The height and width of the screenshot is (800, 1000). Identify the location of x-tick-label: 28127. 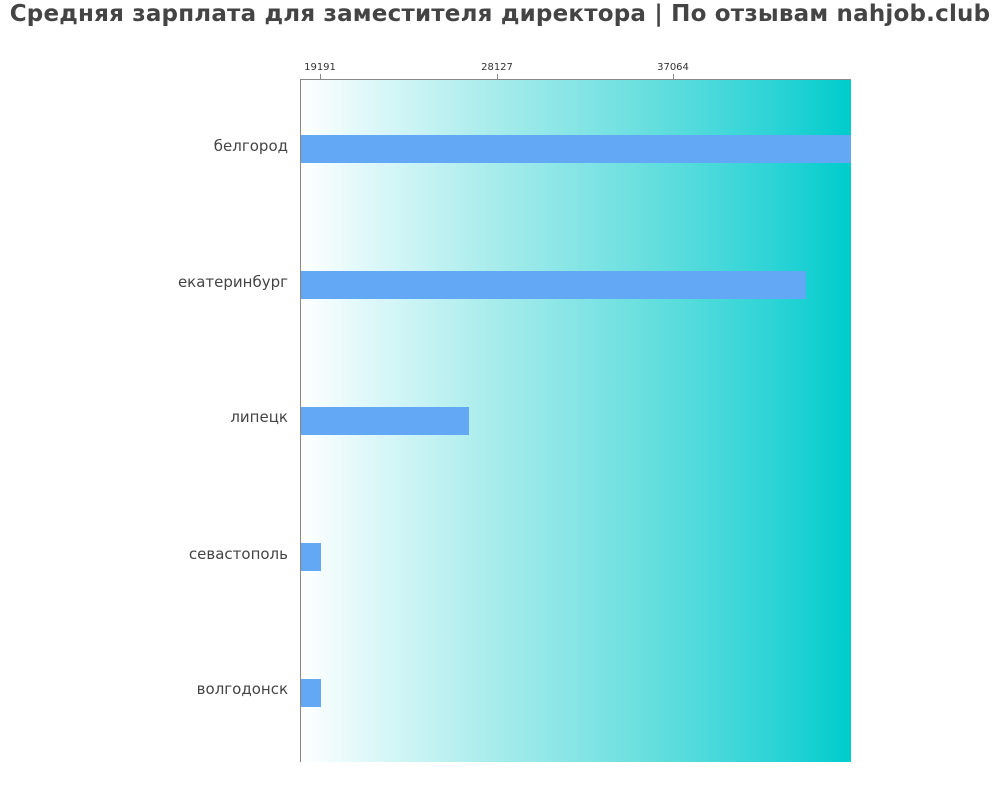
(497, 67).